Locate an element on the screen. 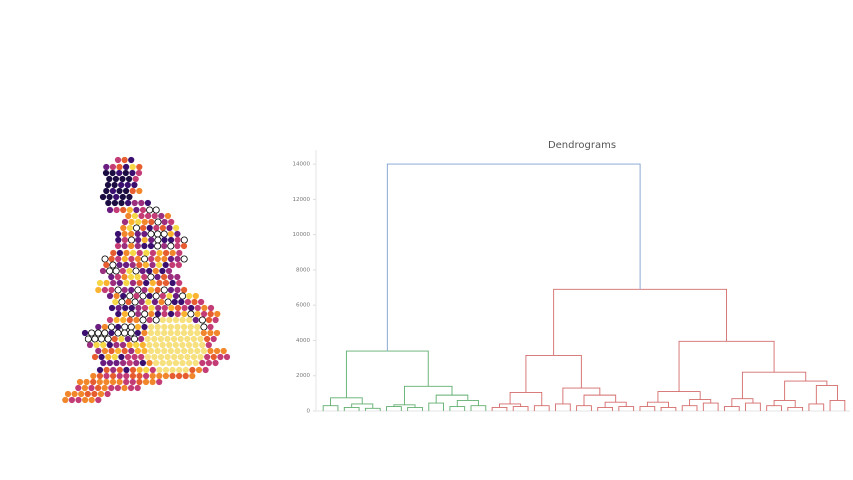  link is located at coordinates (640, 322).